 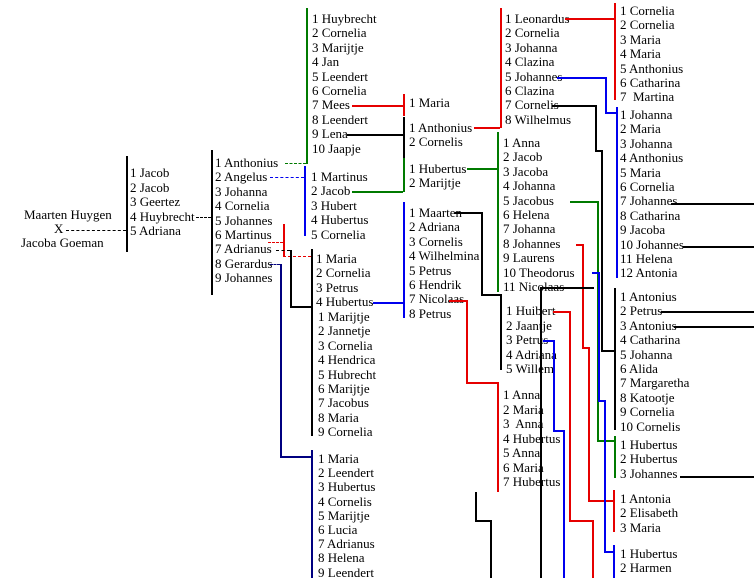 What do you see at coordinates (344, 316) in the screenshot?
I see `person-entry-adrianus-children: 1 Marijtje` at bounding box center [344, 316].